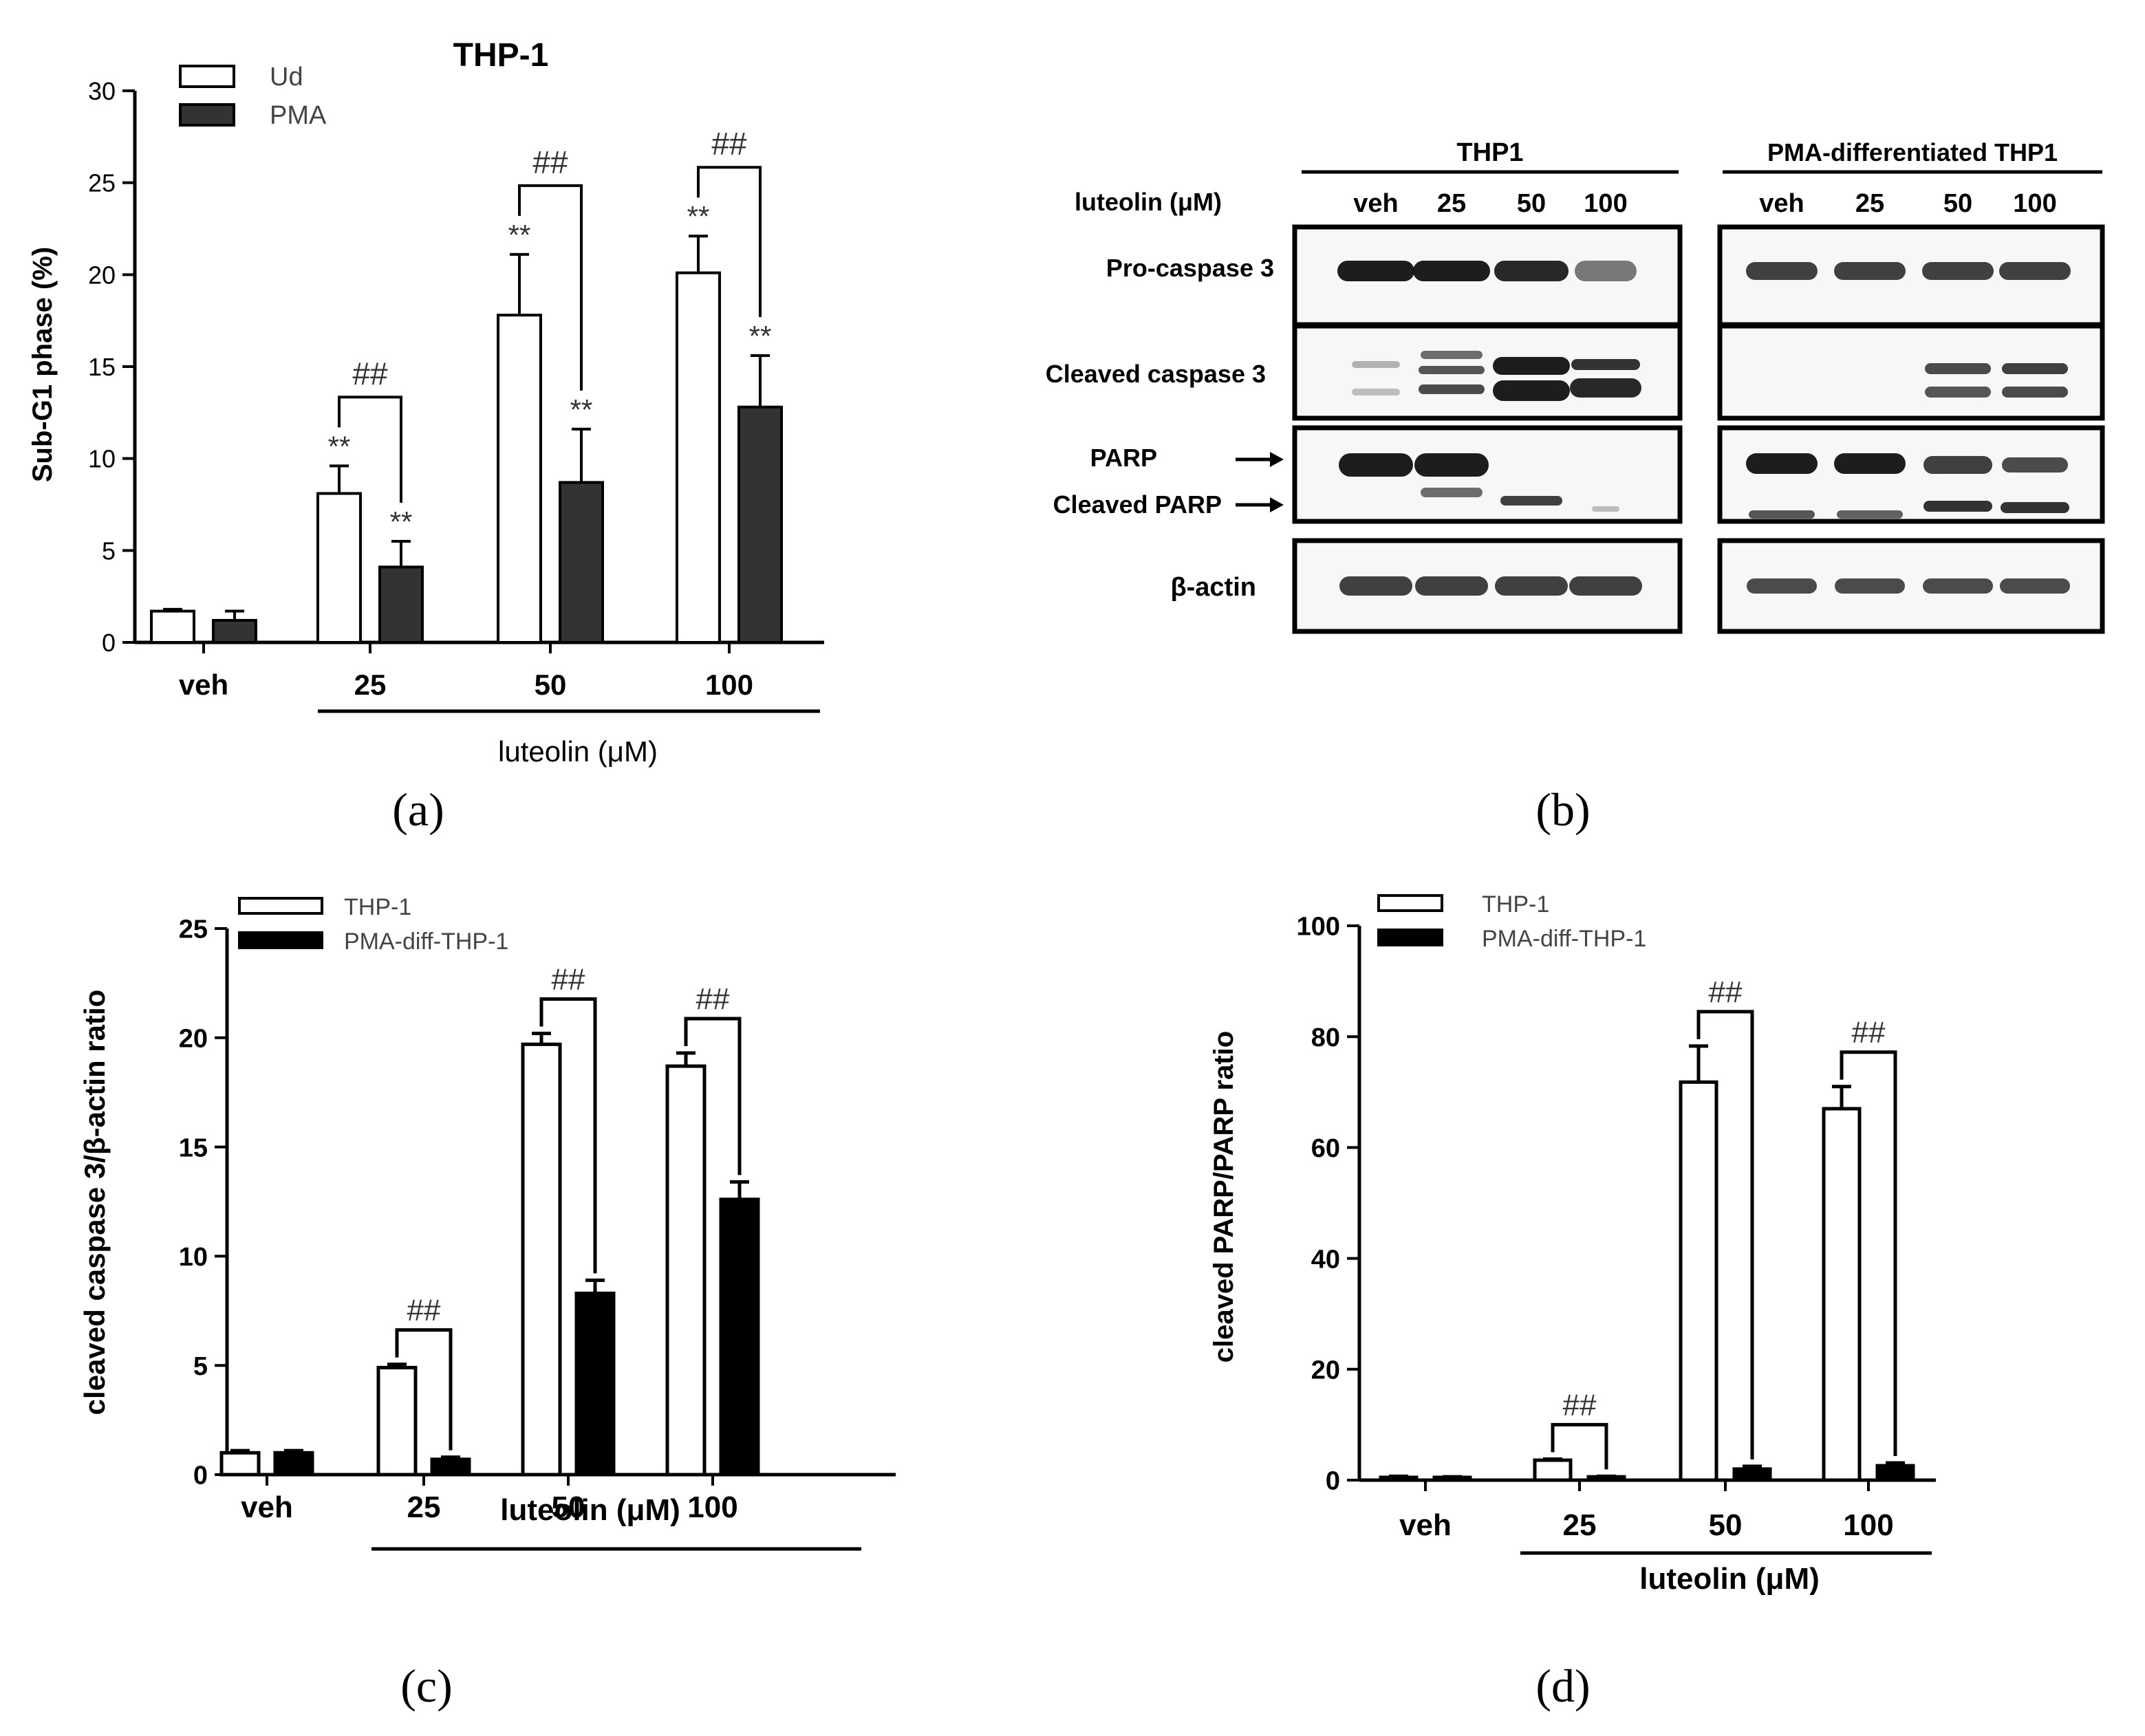 Image resolution: width=2145 pixels, height=1736 pixels. Describe the element at coordinates (377, 907) in the screenshot. I see `chart-c-legend-thp1: THP-1` at that location.